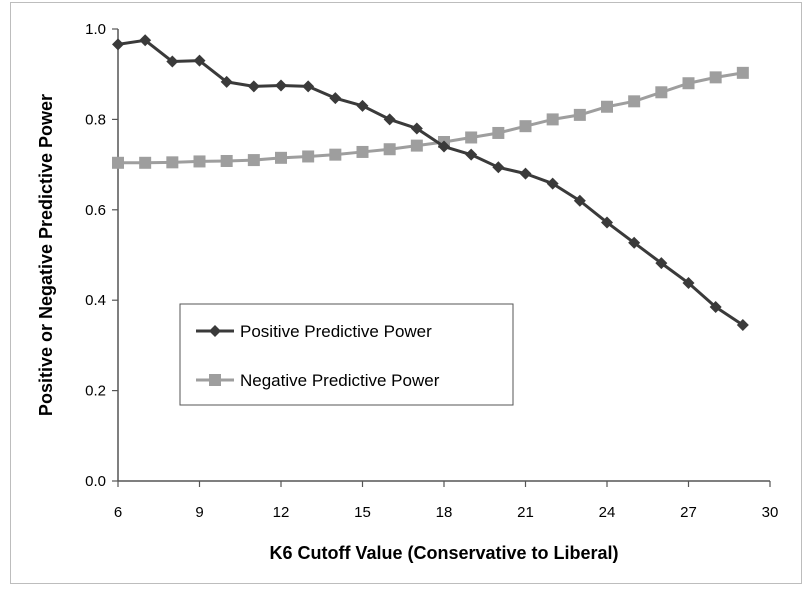 The width and height of the screenshot is (812, 595). I want to click on x-tick-label: 15, so click(362, 512).